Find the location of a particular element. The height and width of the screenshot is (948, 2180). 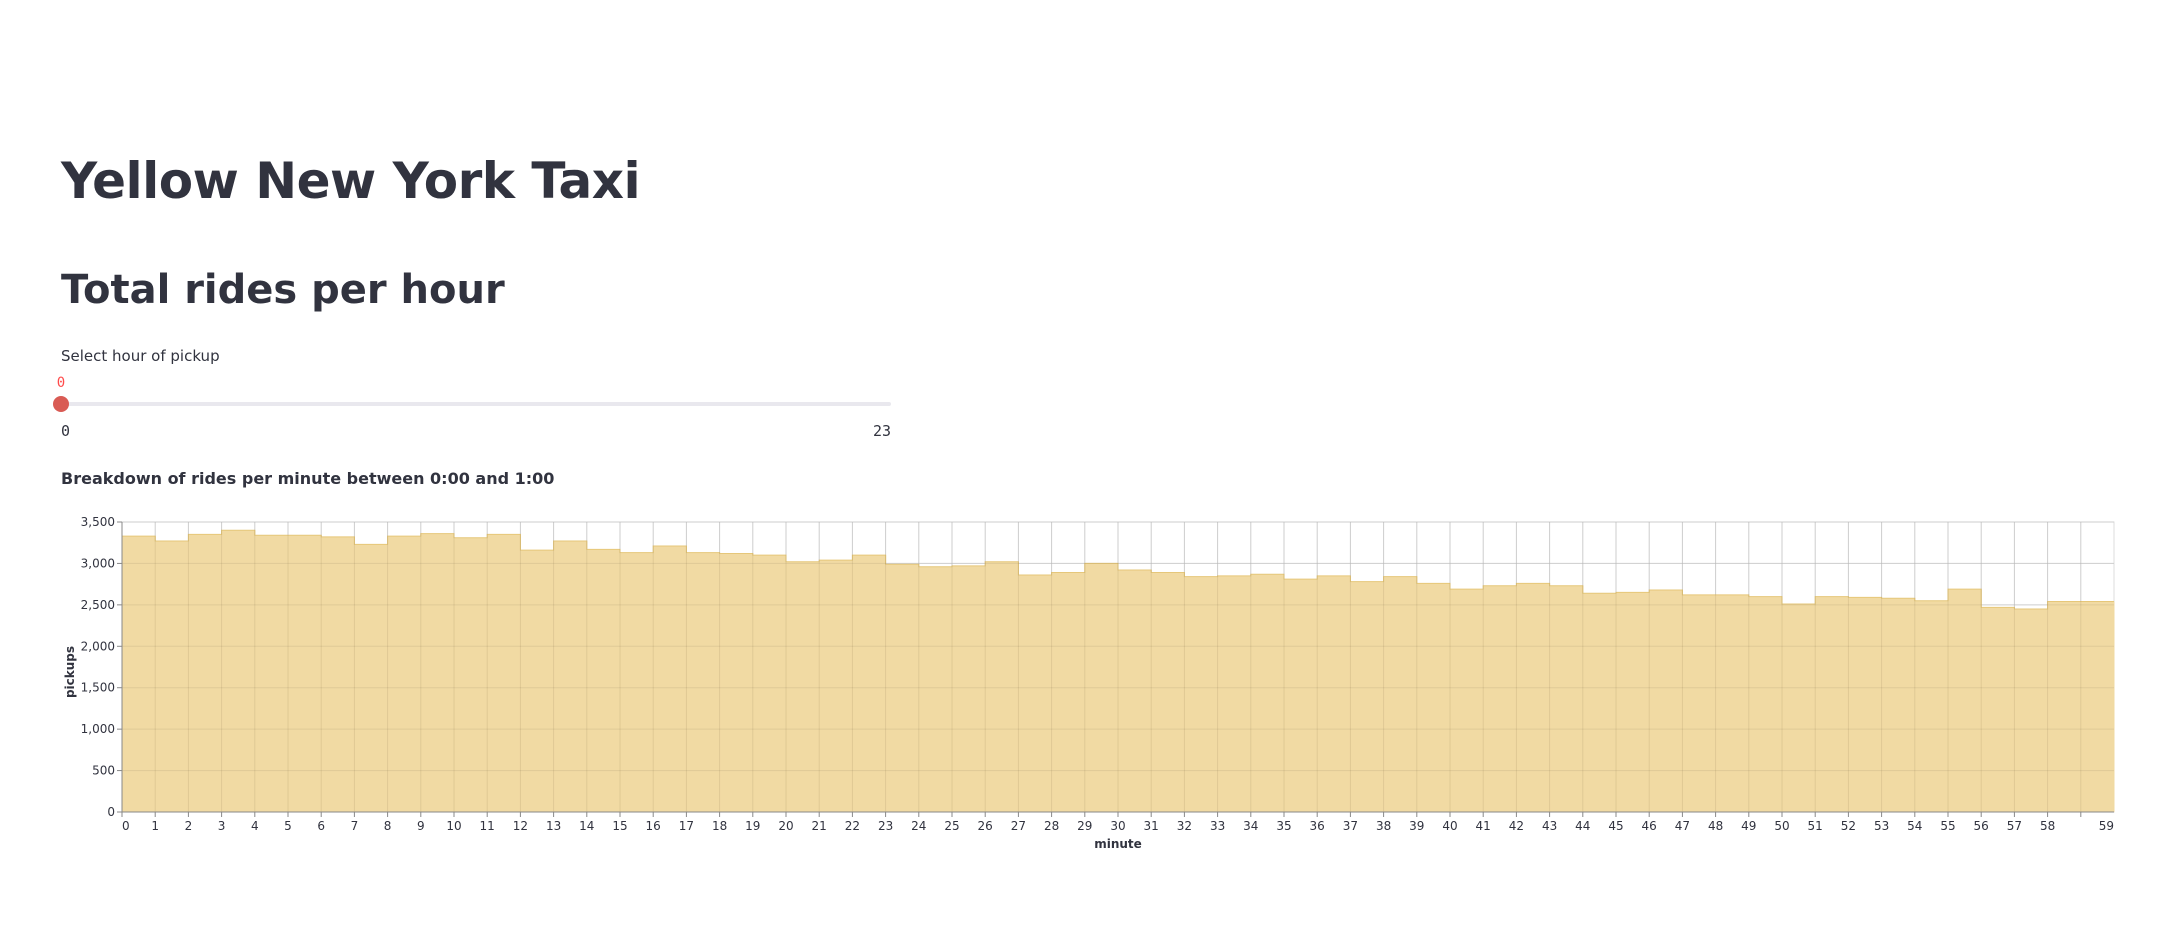

x-tick-label: 0 is located at coordinates (126, 826).